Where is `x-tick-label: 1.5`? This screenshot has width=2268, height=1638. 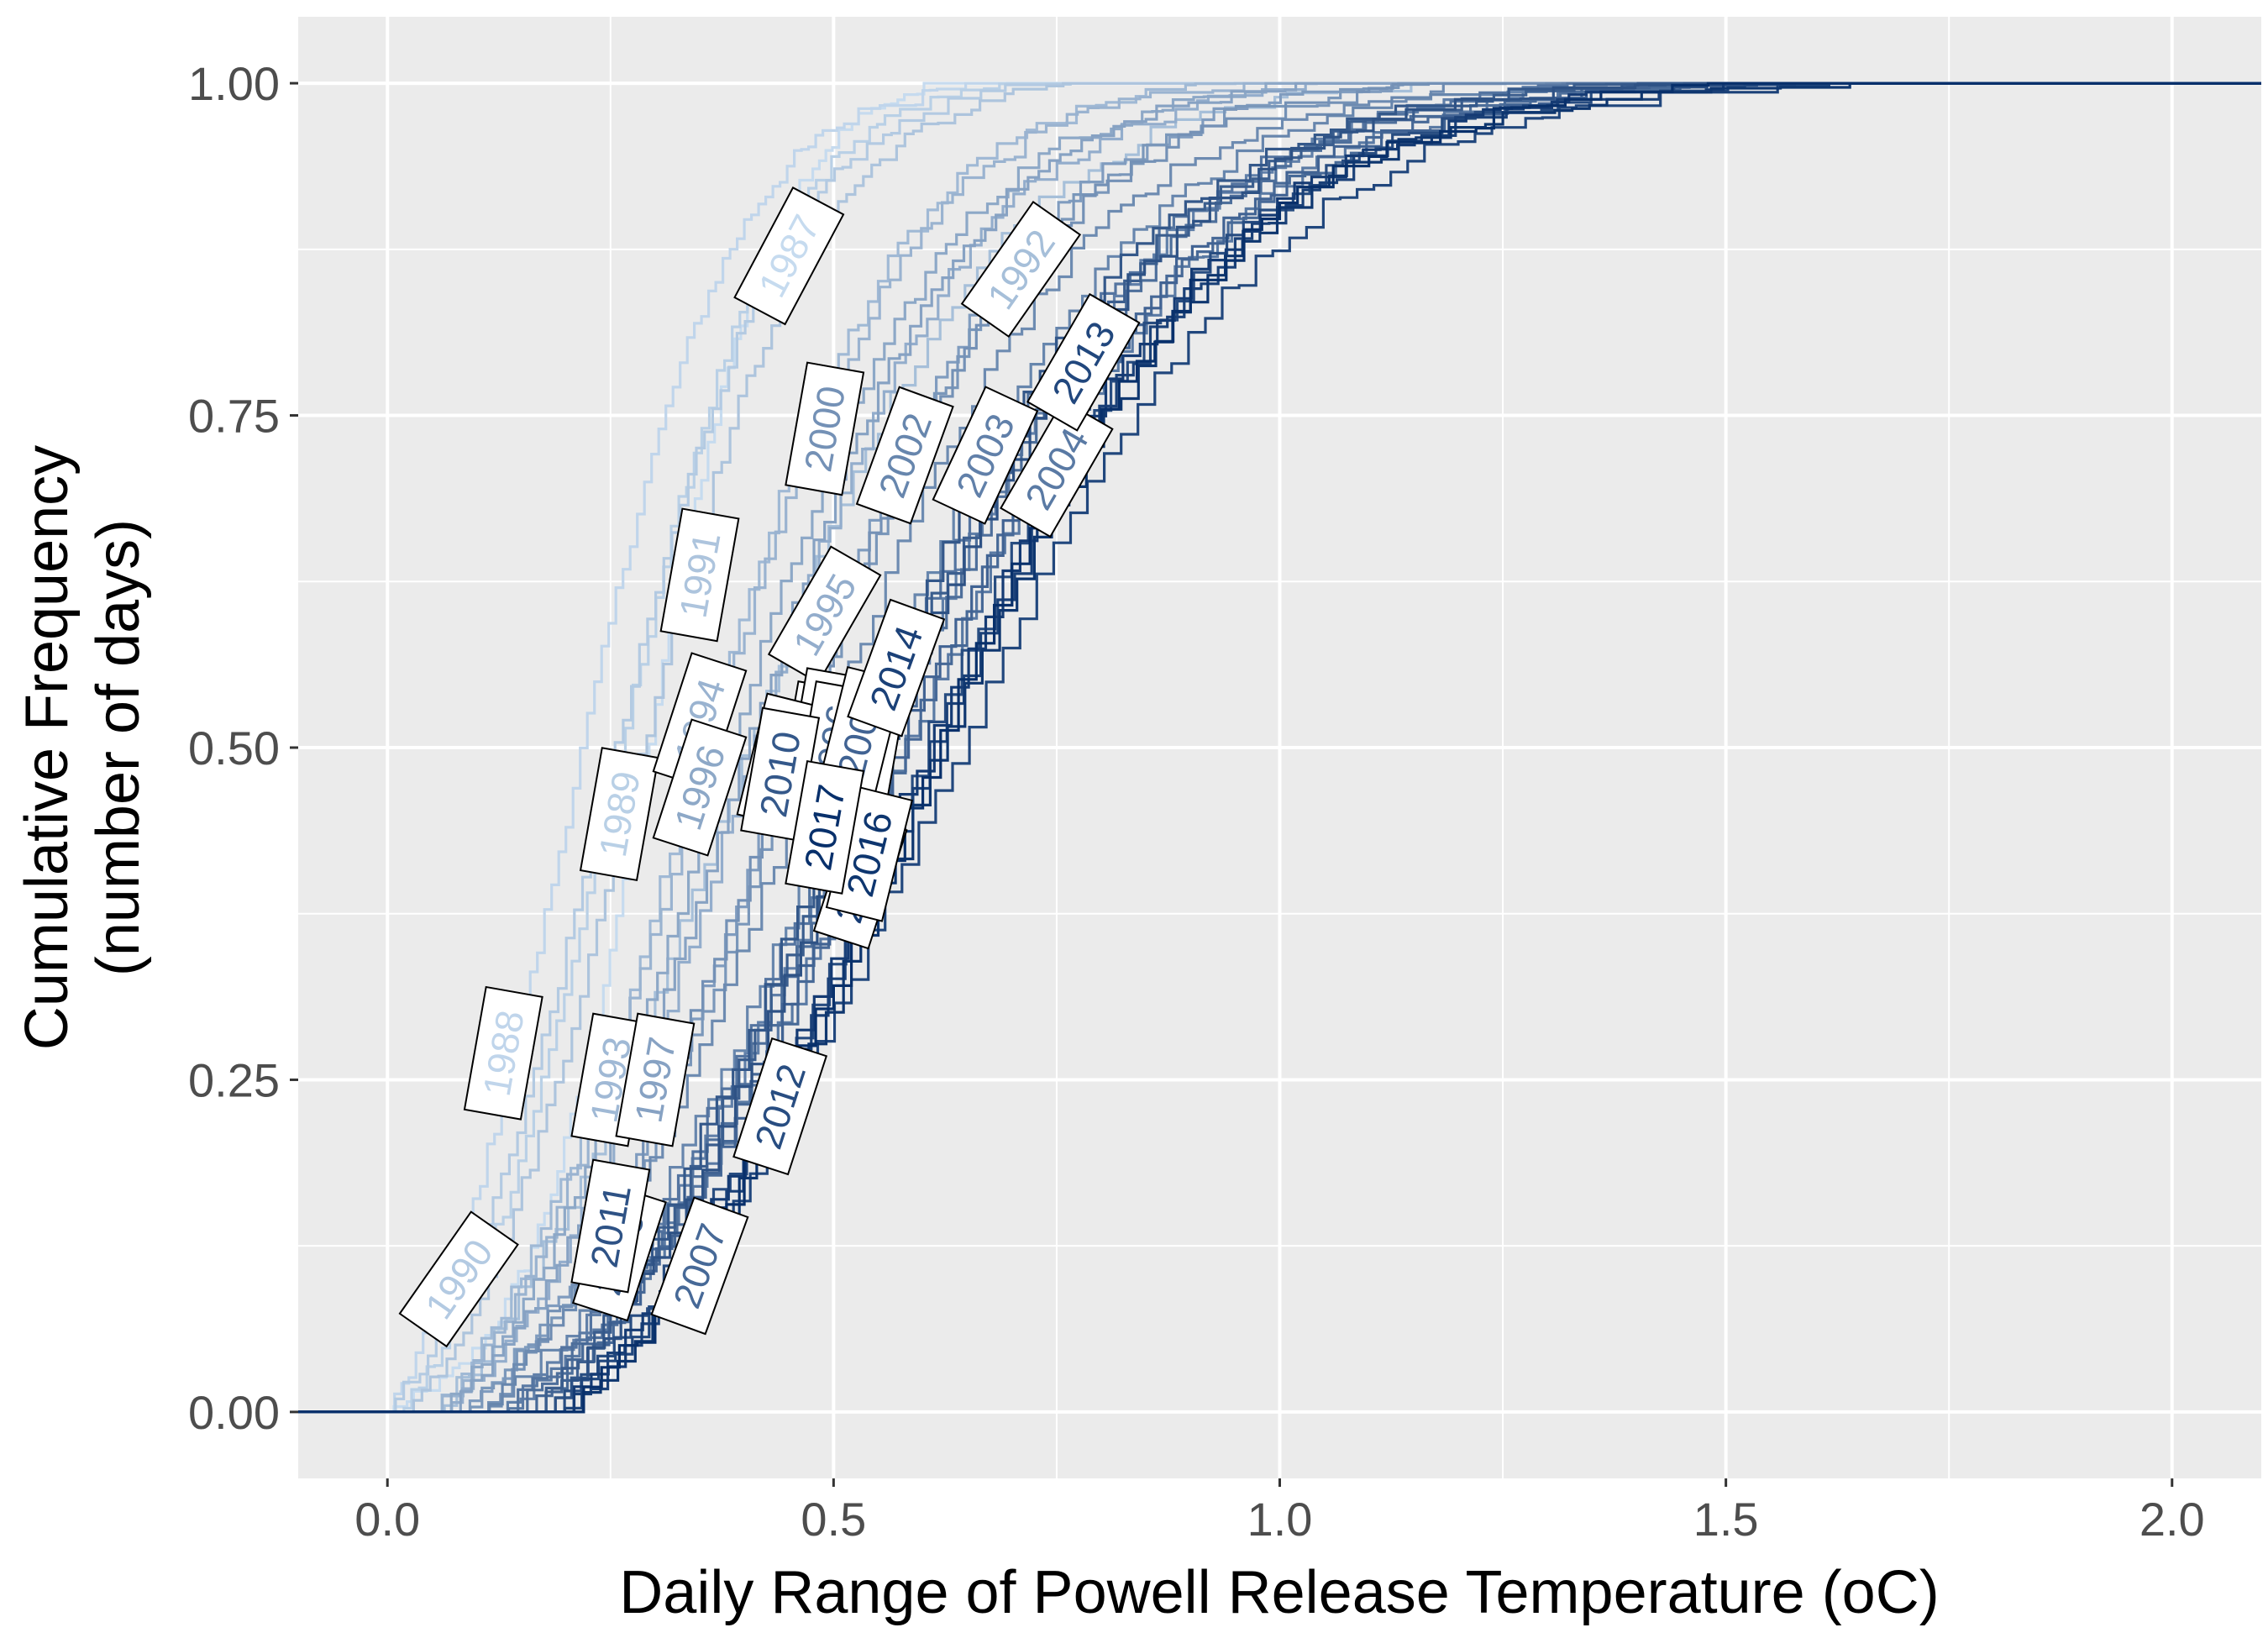
x-tick-label: 1.5 is located at coordinates (1726, 1519).